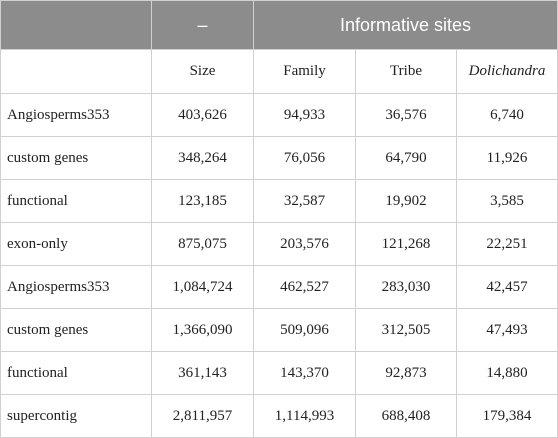  What do you see at coordinates (406, 201) in the screenshot?
I see `cell-tribe: 19,902` at bounding box center [406, 201].